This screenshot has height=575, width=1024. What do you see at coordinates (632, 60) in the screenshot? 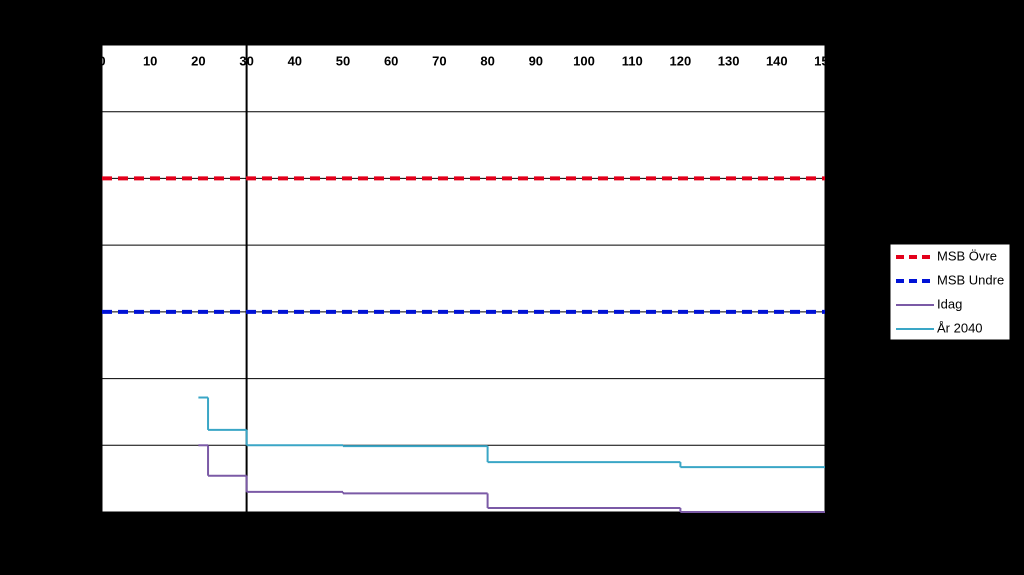
I see `x-tick-label: 110` at bounding box center [632, 60].